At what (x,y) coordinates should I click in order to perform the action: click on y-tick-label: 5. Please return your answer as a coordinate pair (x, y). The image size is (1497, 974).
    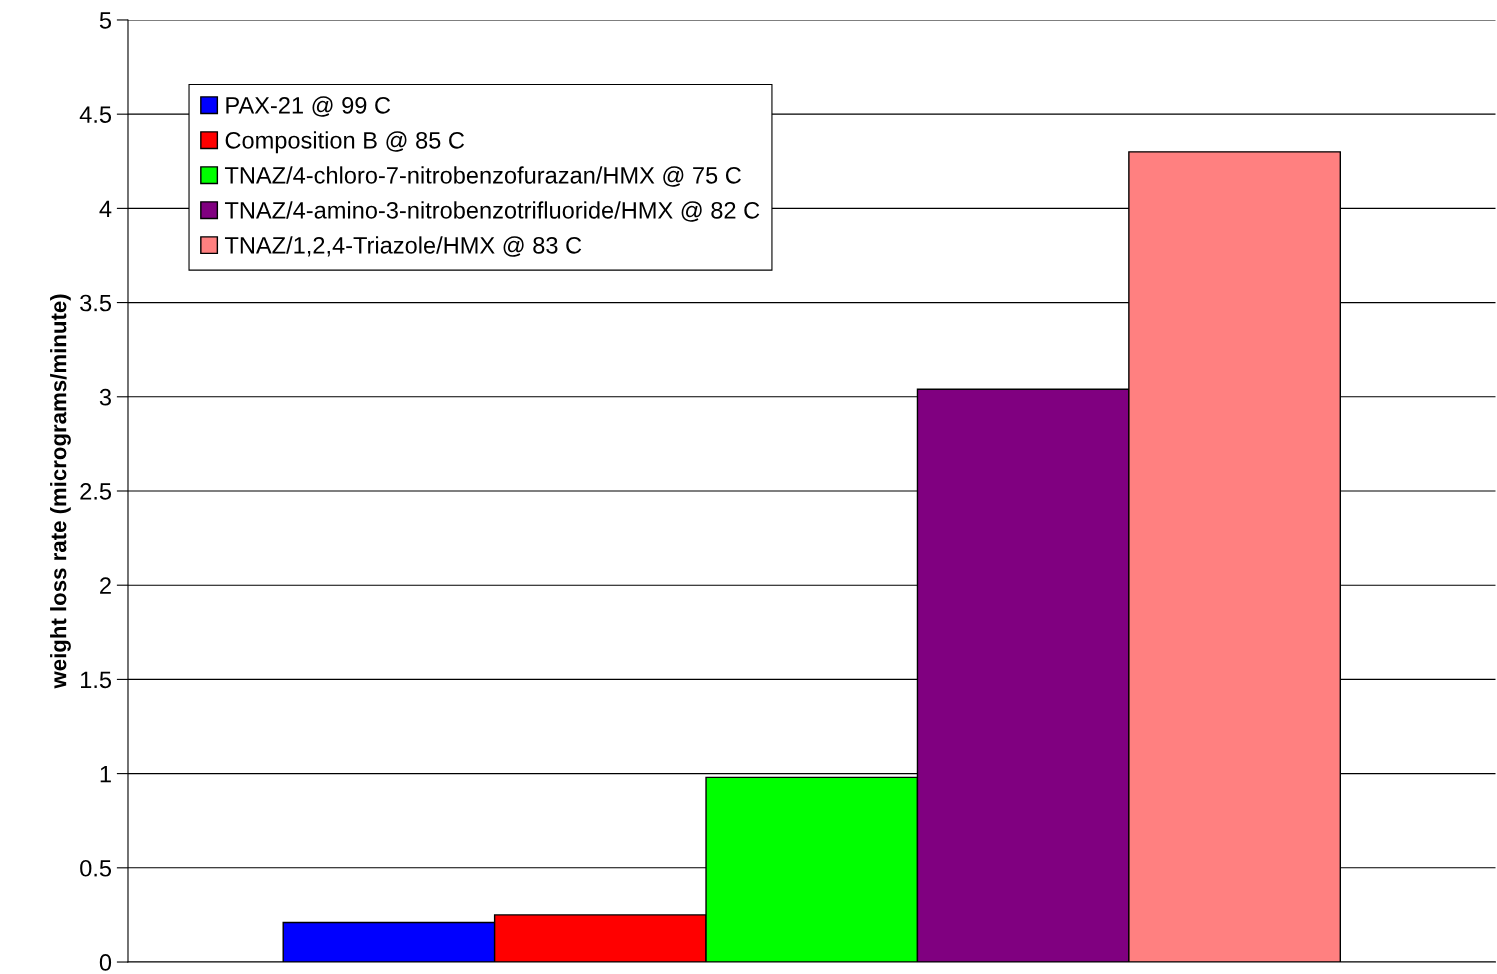
    Looking at the image, I should click on (105, 20).